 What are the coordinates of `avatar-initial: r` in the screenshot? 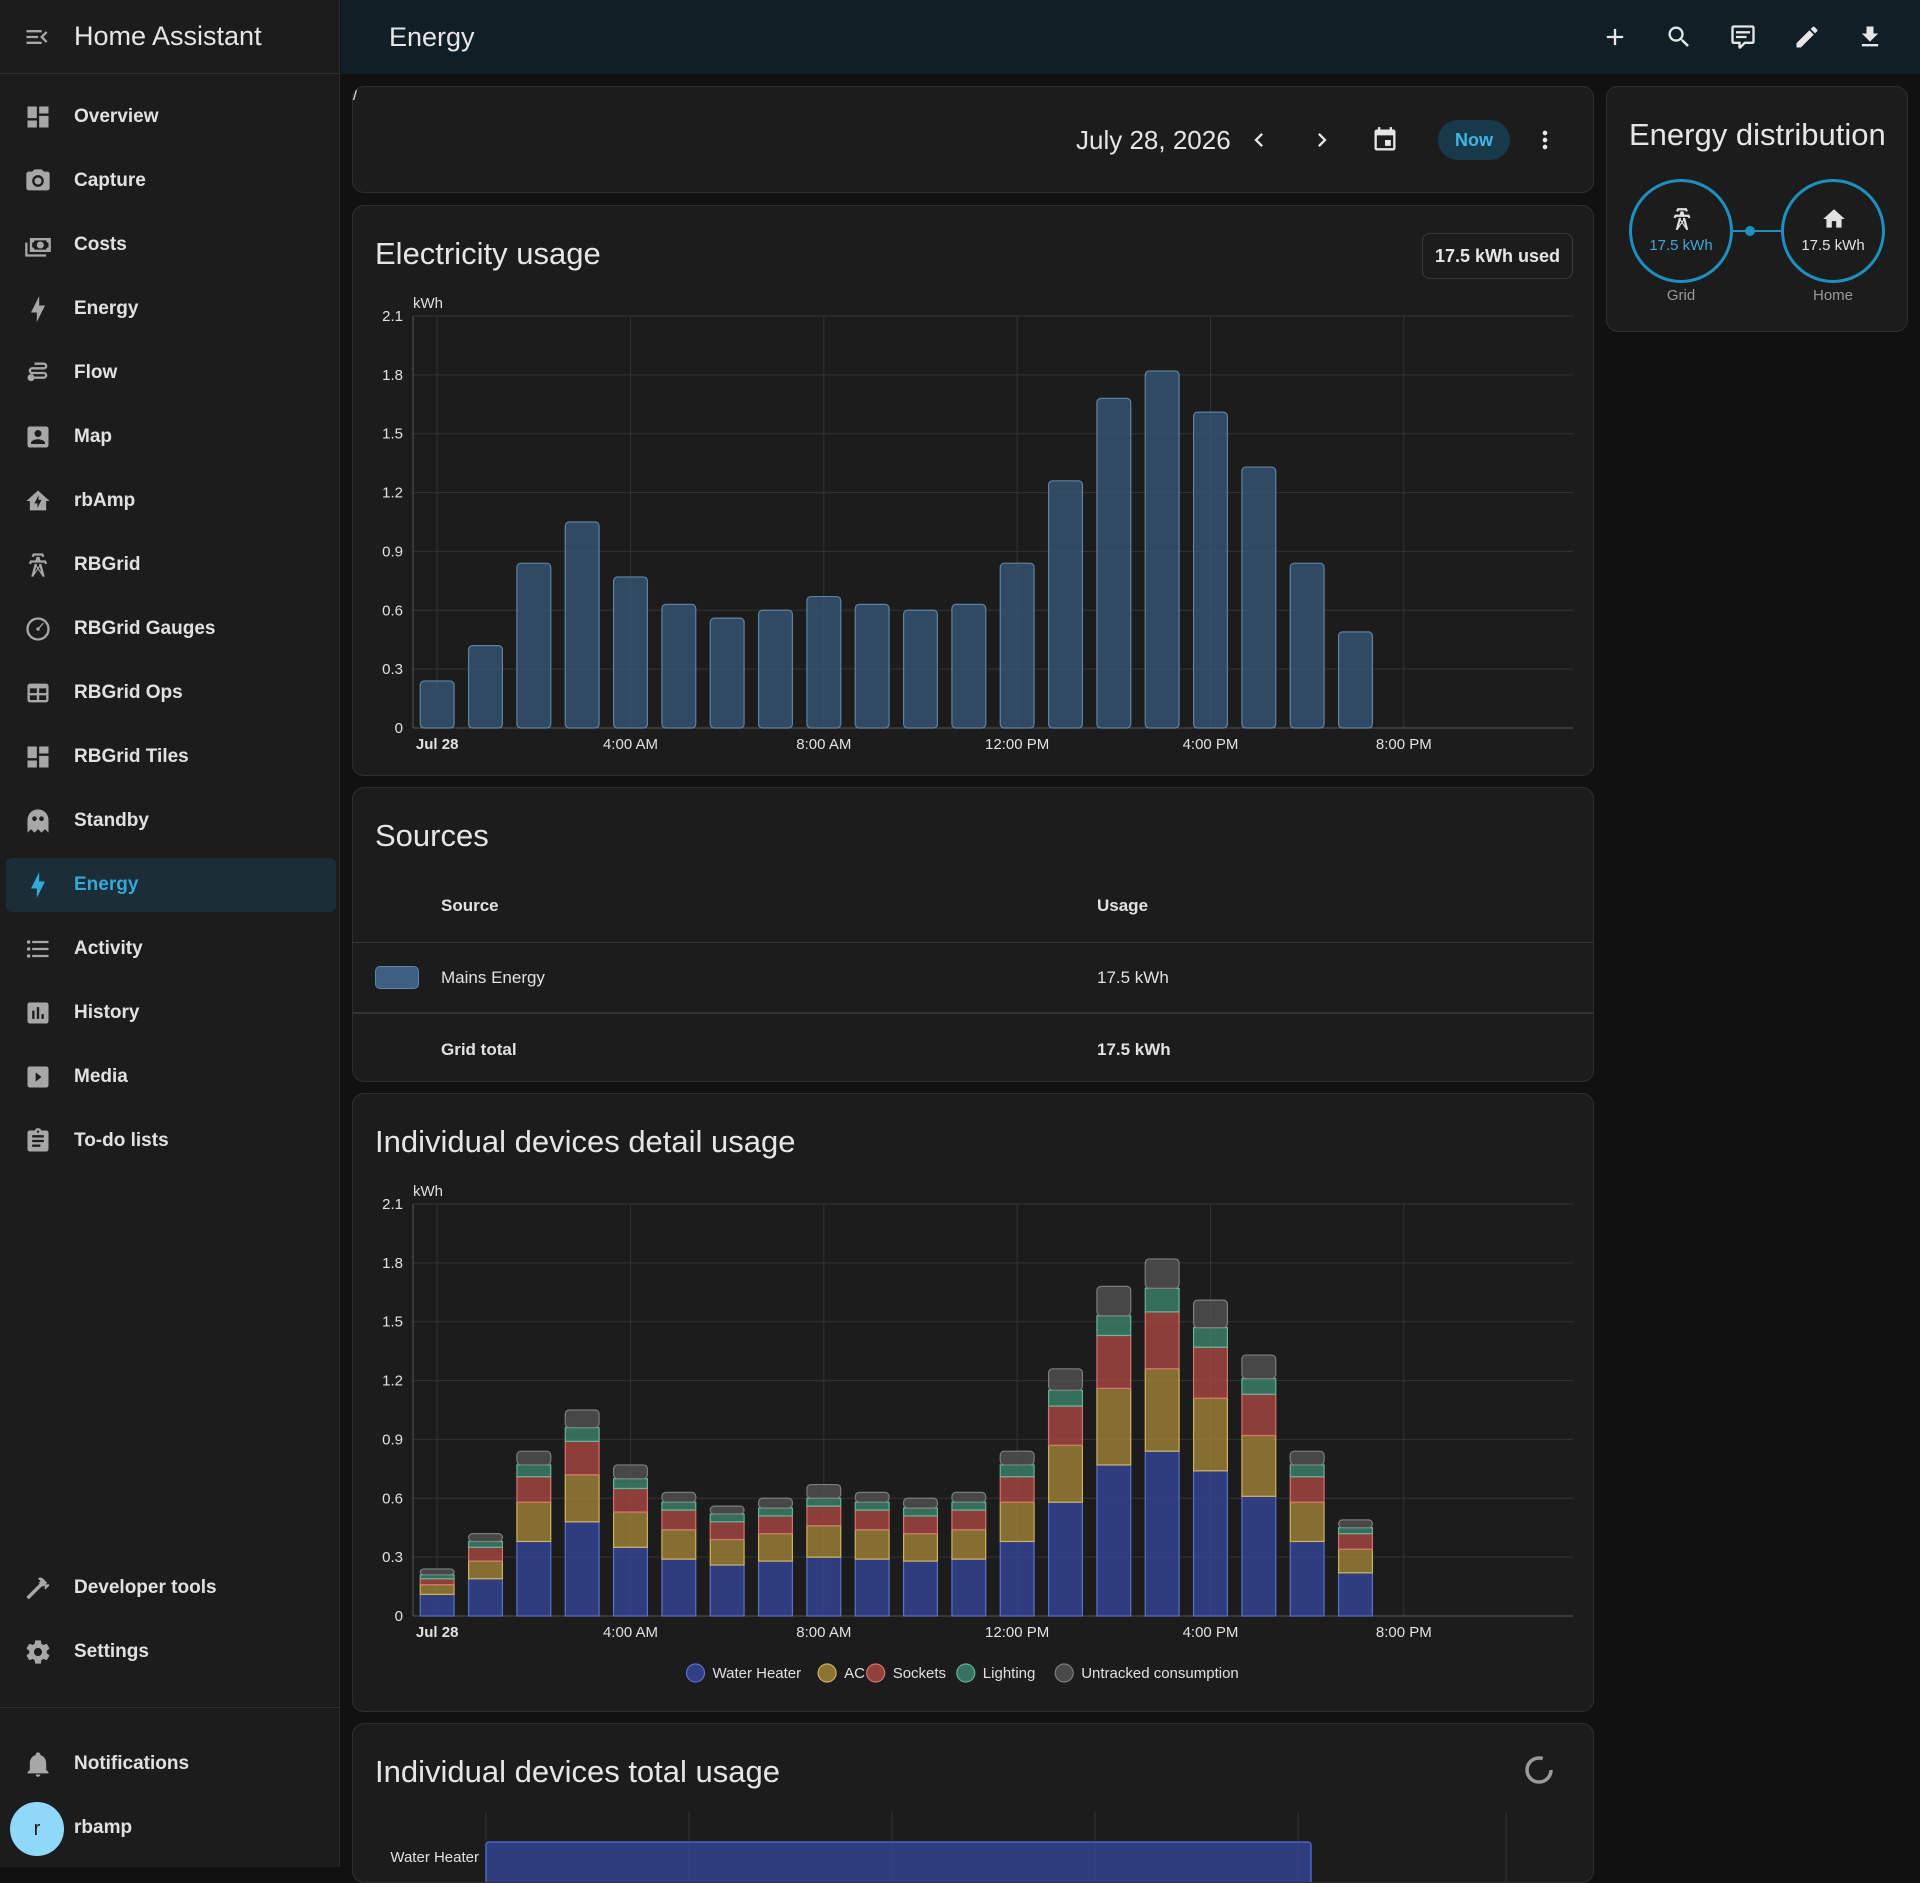 It's located at (37, 1828).